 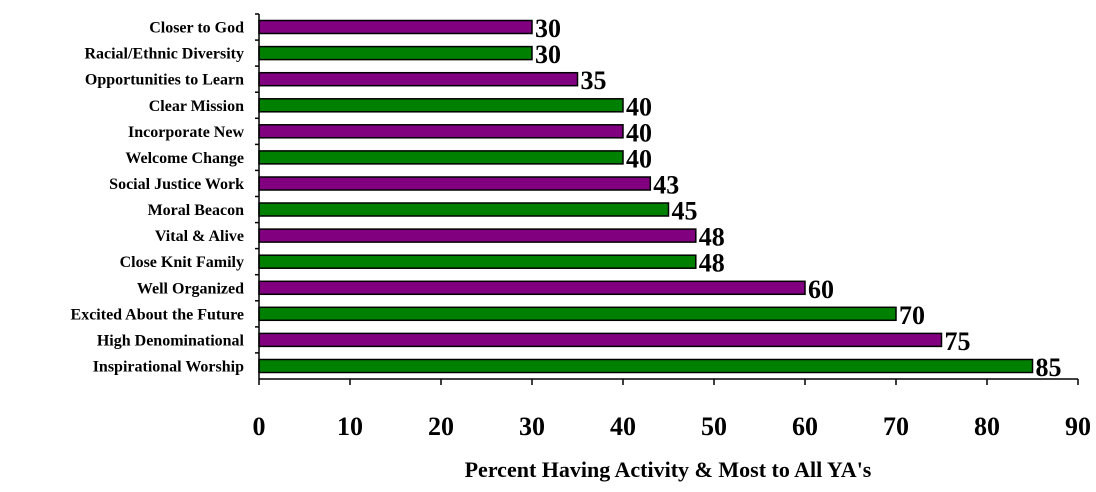 I want to click on x-tick-label: 20, so click(x=441, y=426).